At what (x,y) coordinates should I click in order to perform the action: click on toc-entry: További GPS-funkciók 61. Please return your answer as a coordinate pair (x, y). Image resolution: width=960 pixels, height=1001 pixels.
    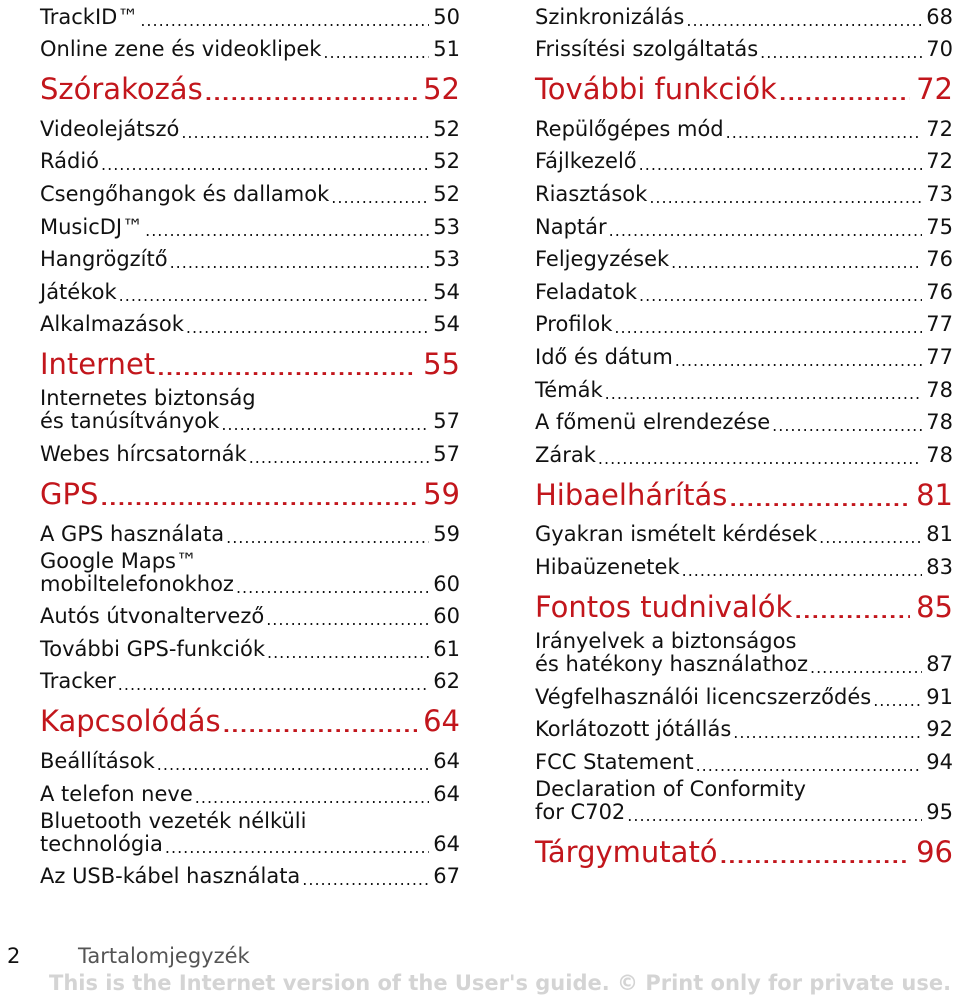
    Looking at the image, I should click on (250, 648).